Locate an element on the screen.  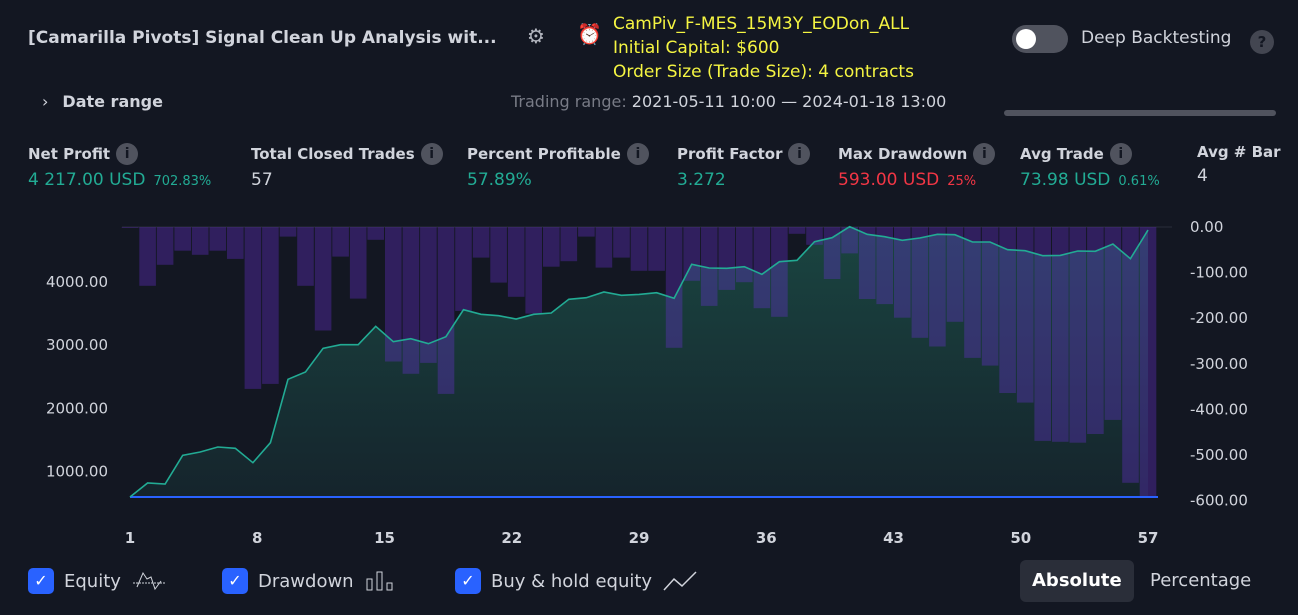
stat-label: Avg # Bar is located at coordinates (1239, 152).